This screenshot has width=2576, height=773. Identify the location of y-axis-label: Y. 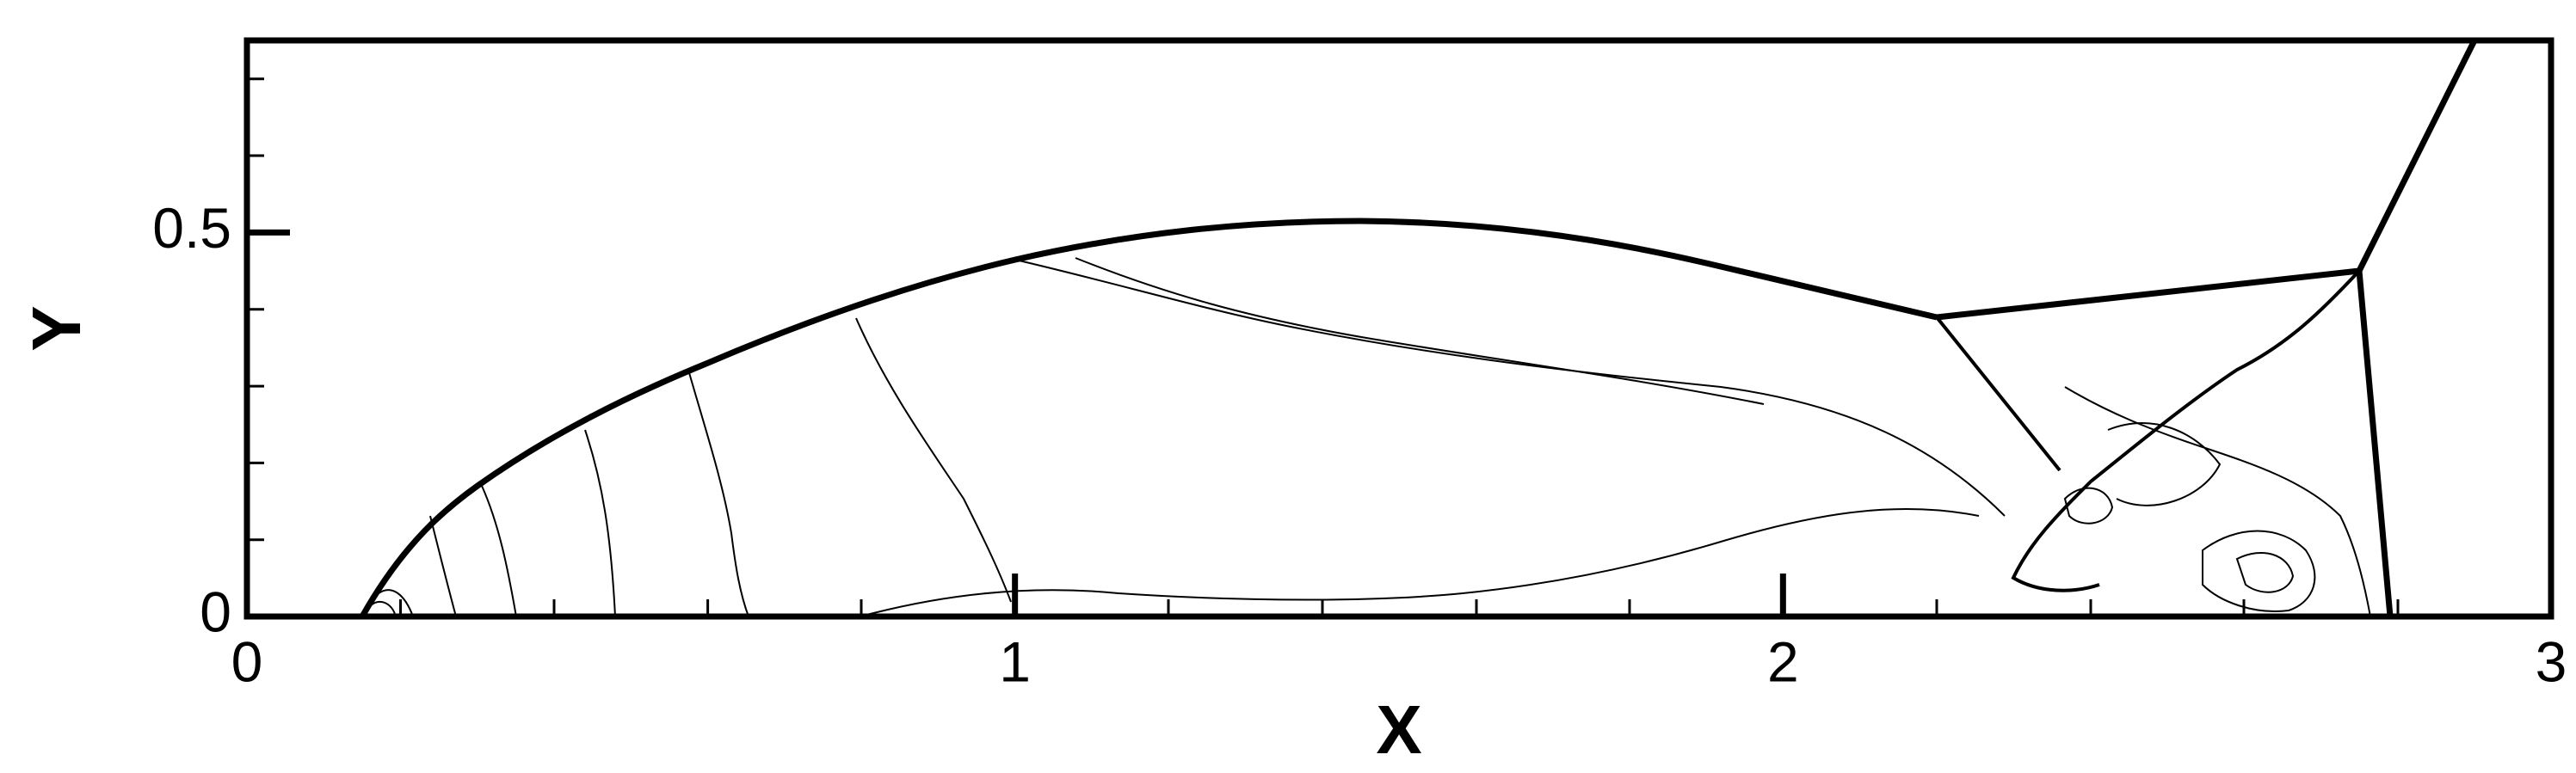
(56, 328).